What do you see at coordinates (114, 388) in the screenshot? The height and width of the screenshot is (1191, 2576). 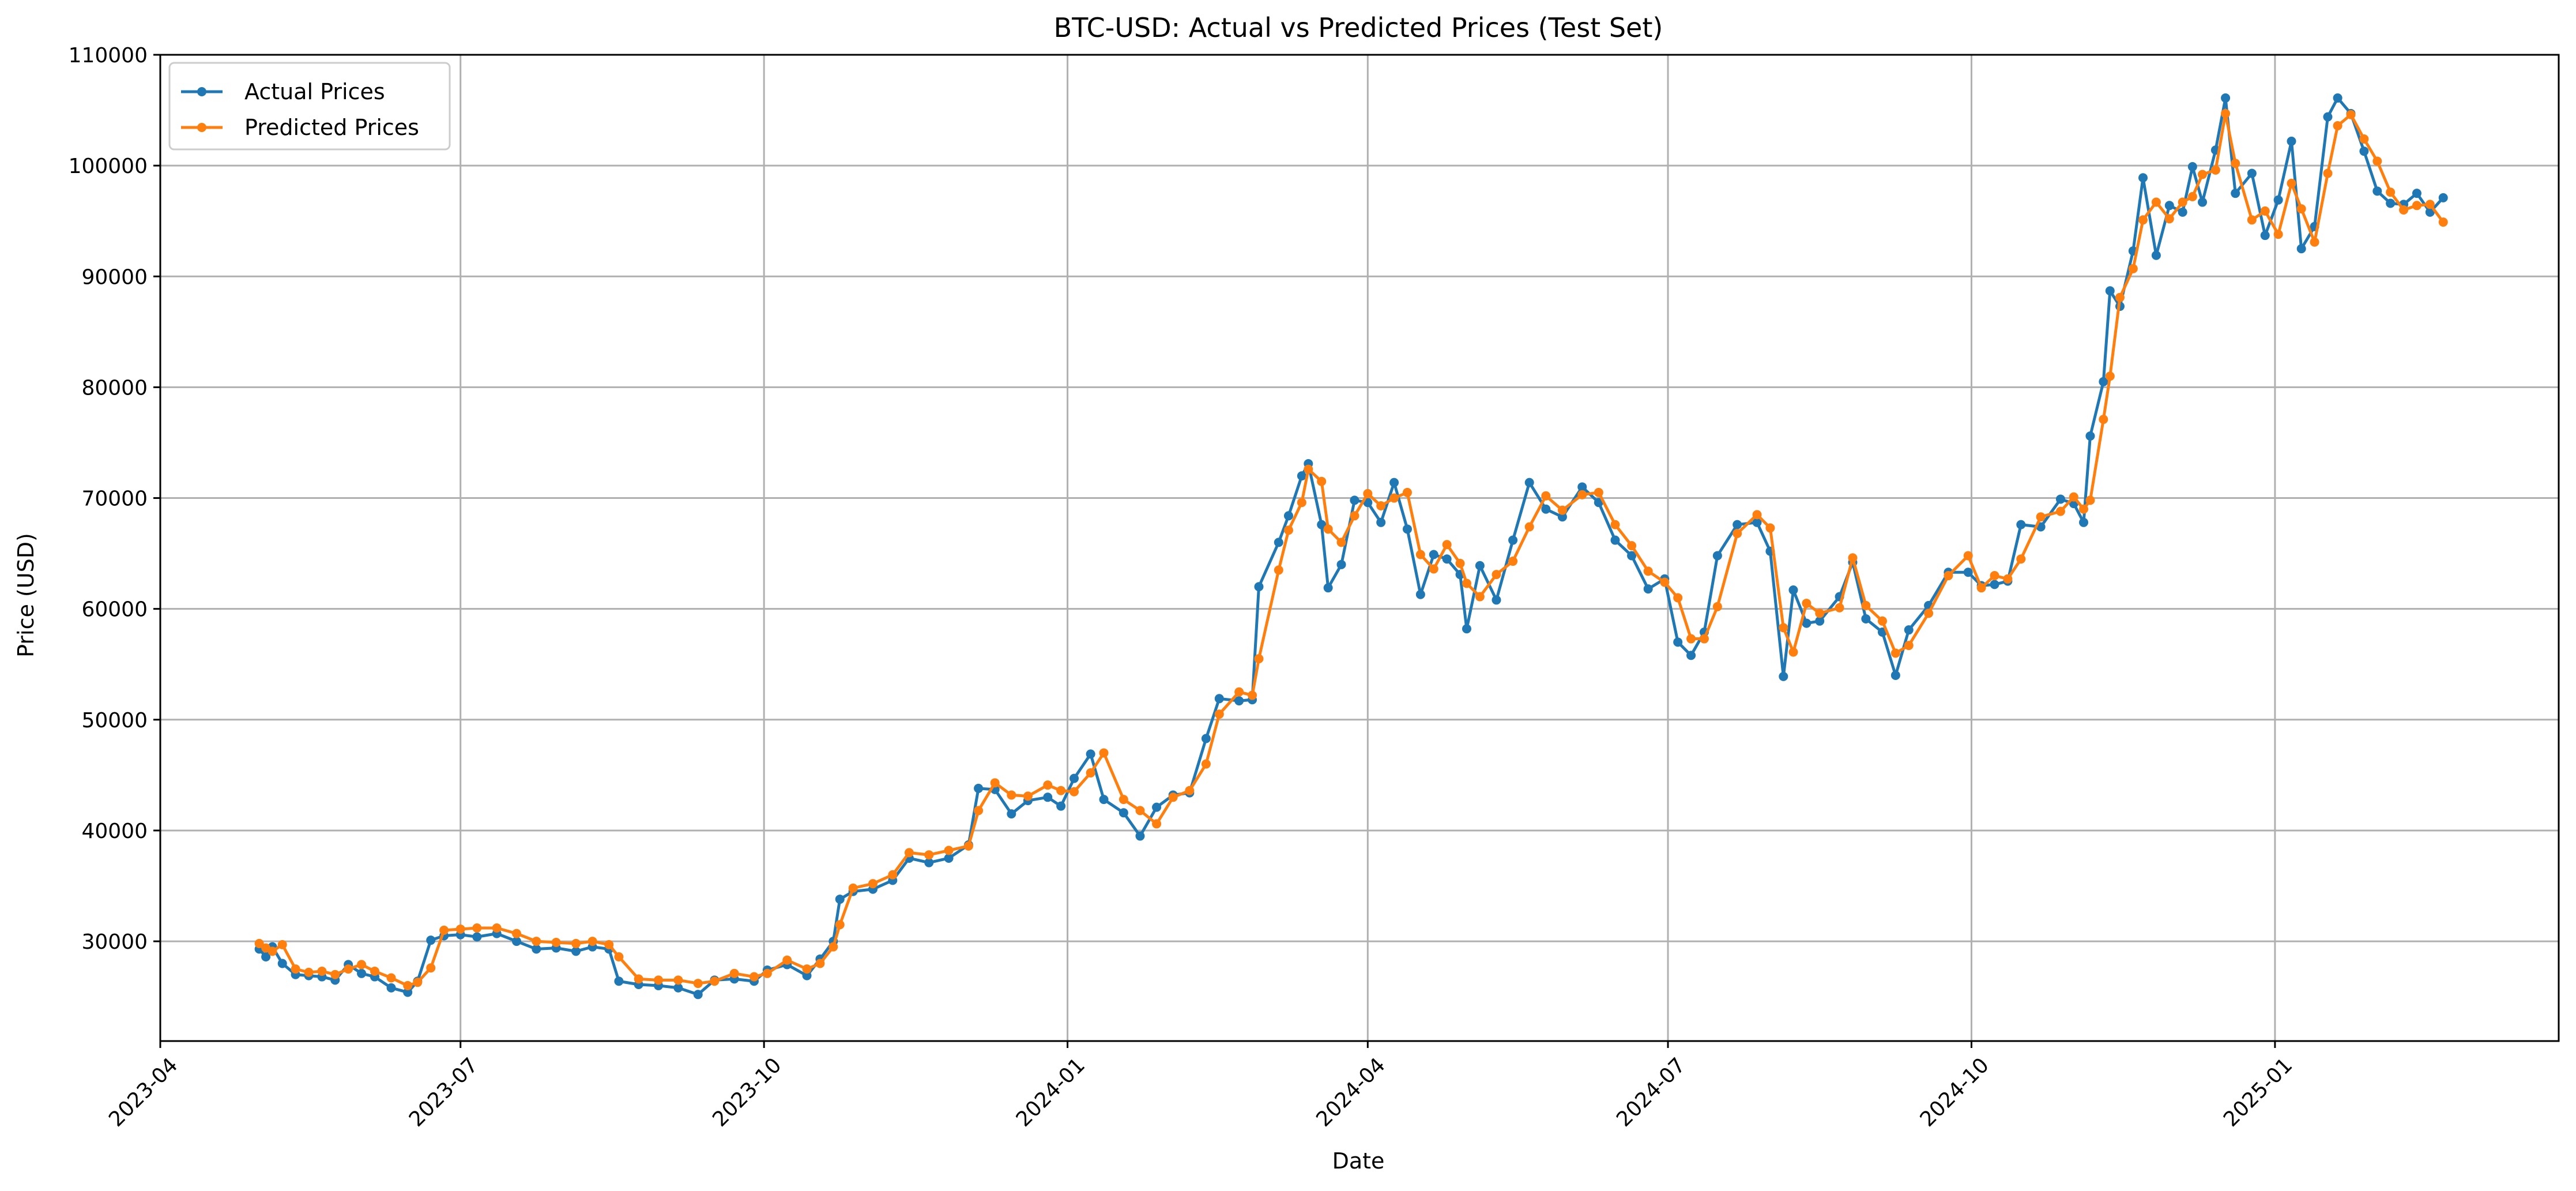 I see `y-tick-label: 80000` at bounding box center [114, 388].